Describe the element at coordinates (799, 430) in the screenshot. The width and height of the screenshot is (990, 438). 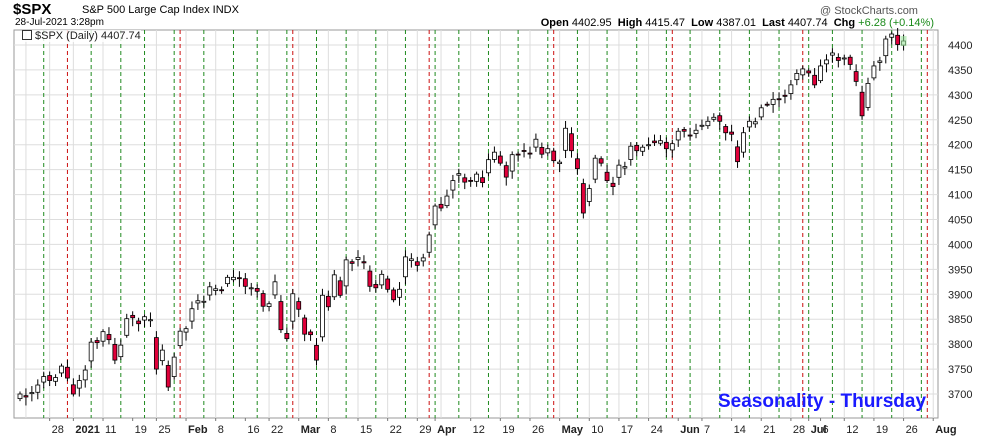
I see `x-tick-label: 28` at that location.